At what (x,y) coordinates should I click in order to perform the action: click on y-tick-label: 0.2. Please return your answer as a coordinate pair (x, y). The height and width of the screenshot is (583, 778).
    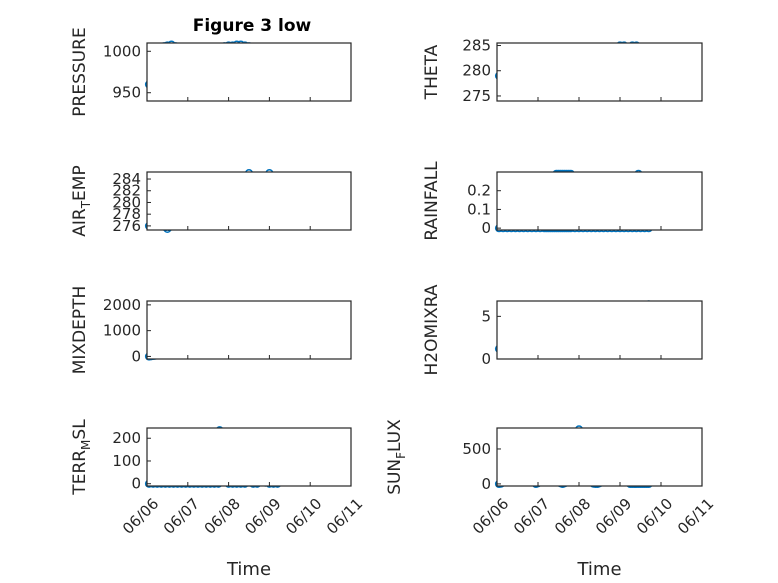
    Looking at the image, I should click on (479, 191).